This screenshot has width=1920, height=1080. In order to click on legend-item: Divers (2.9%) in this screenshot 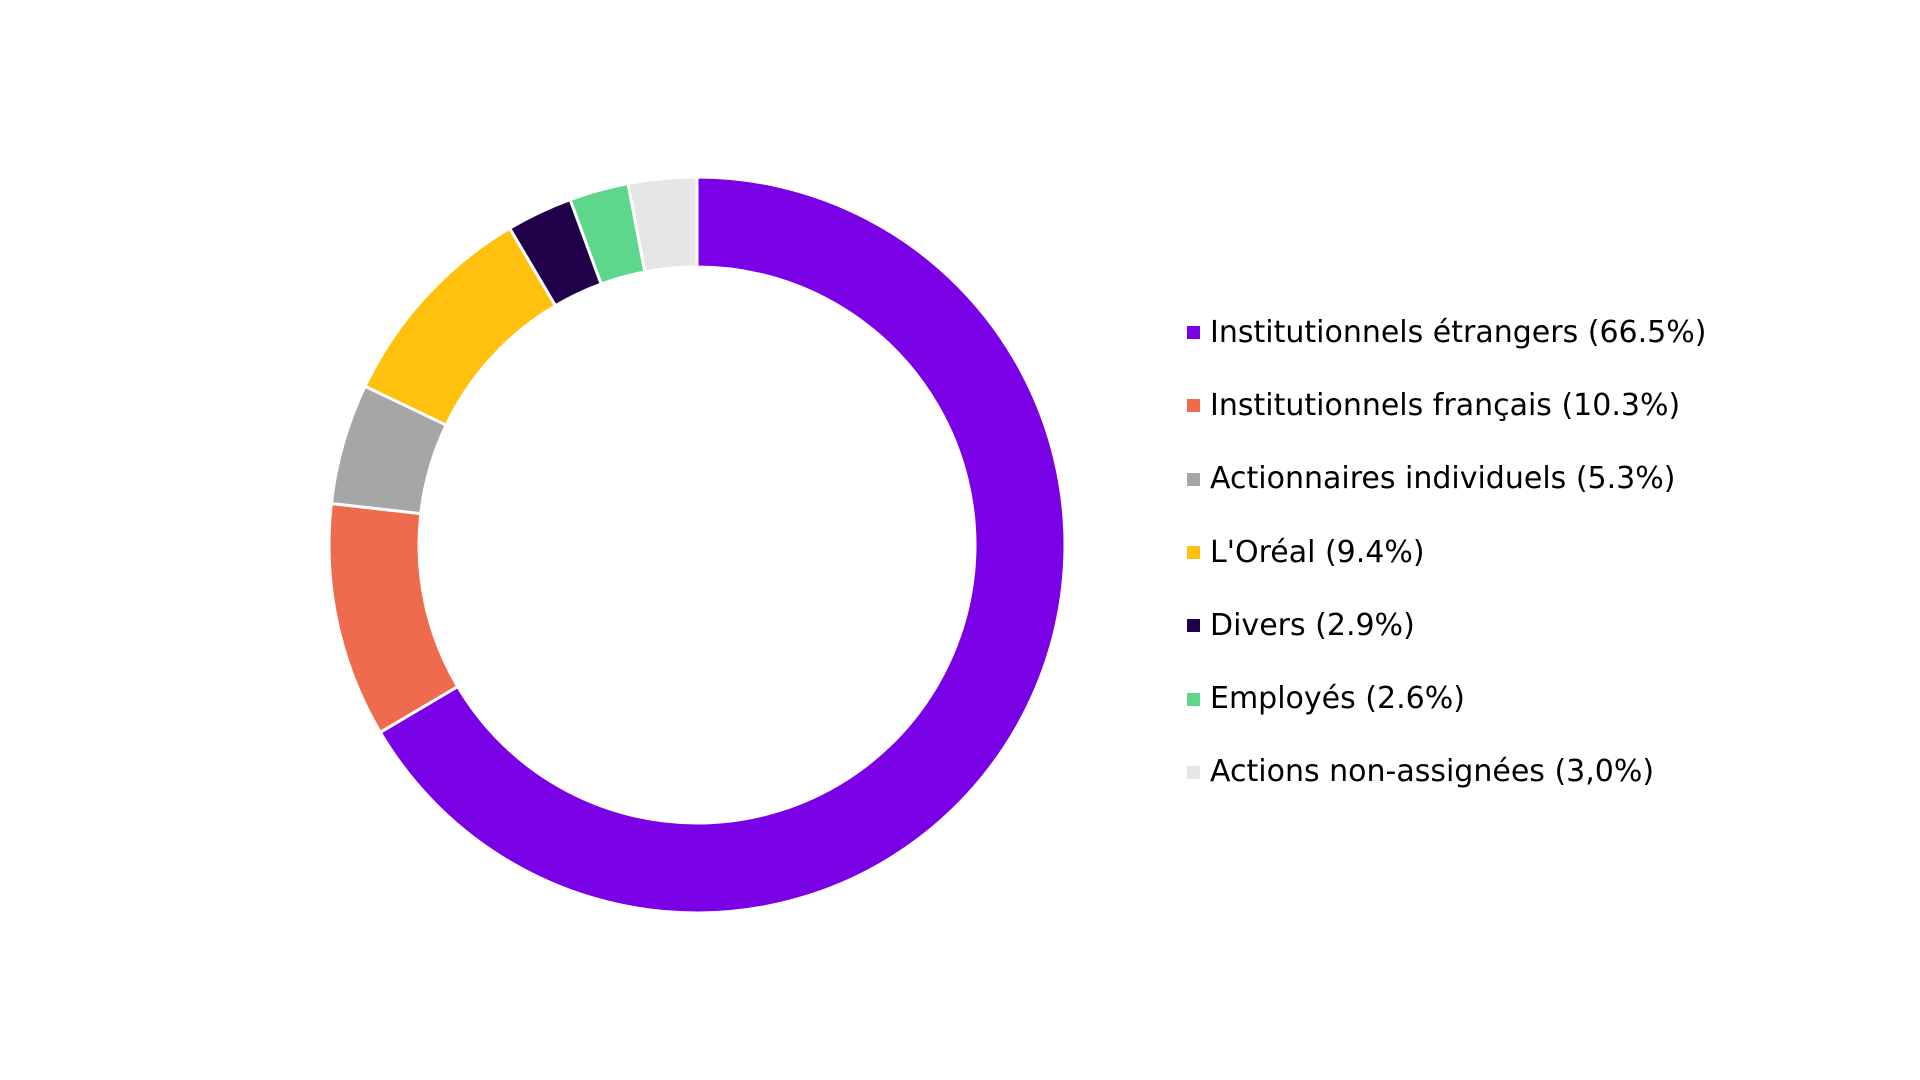, I will do `click(1446, 625)`.